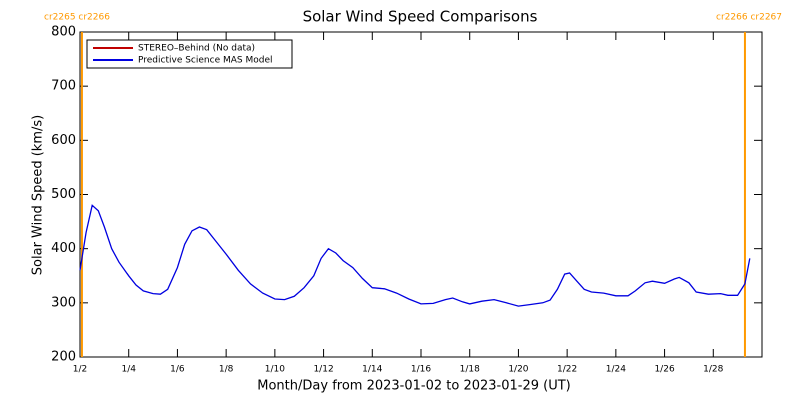  What do you see at coordinates (226, 370) in the screenshot?
I see `x-tick-label: 1/8` at bounding box center [226, 370].